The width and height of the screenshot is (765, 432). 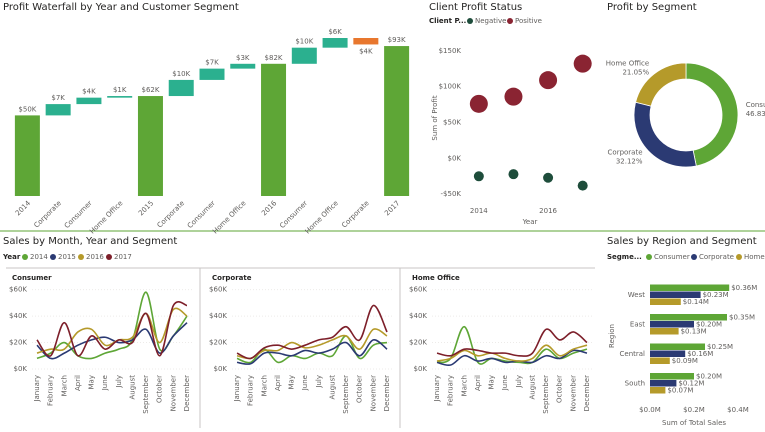 I want to click on data-label: $1K, so click(x=120, y=90).